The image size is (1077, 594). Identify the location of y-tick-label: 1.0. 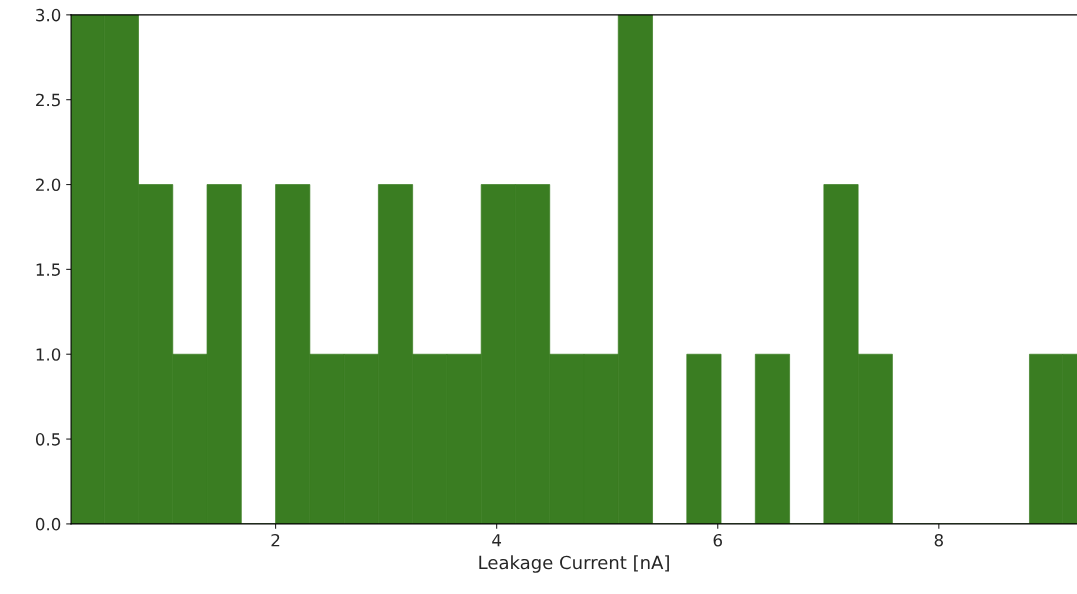
(48, 354).